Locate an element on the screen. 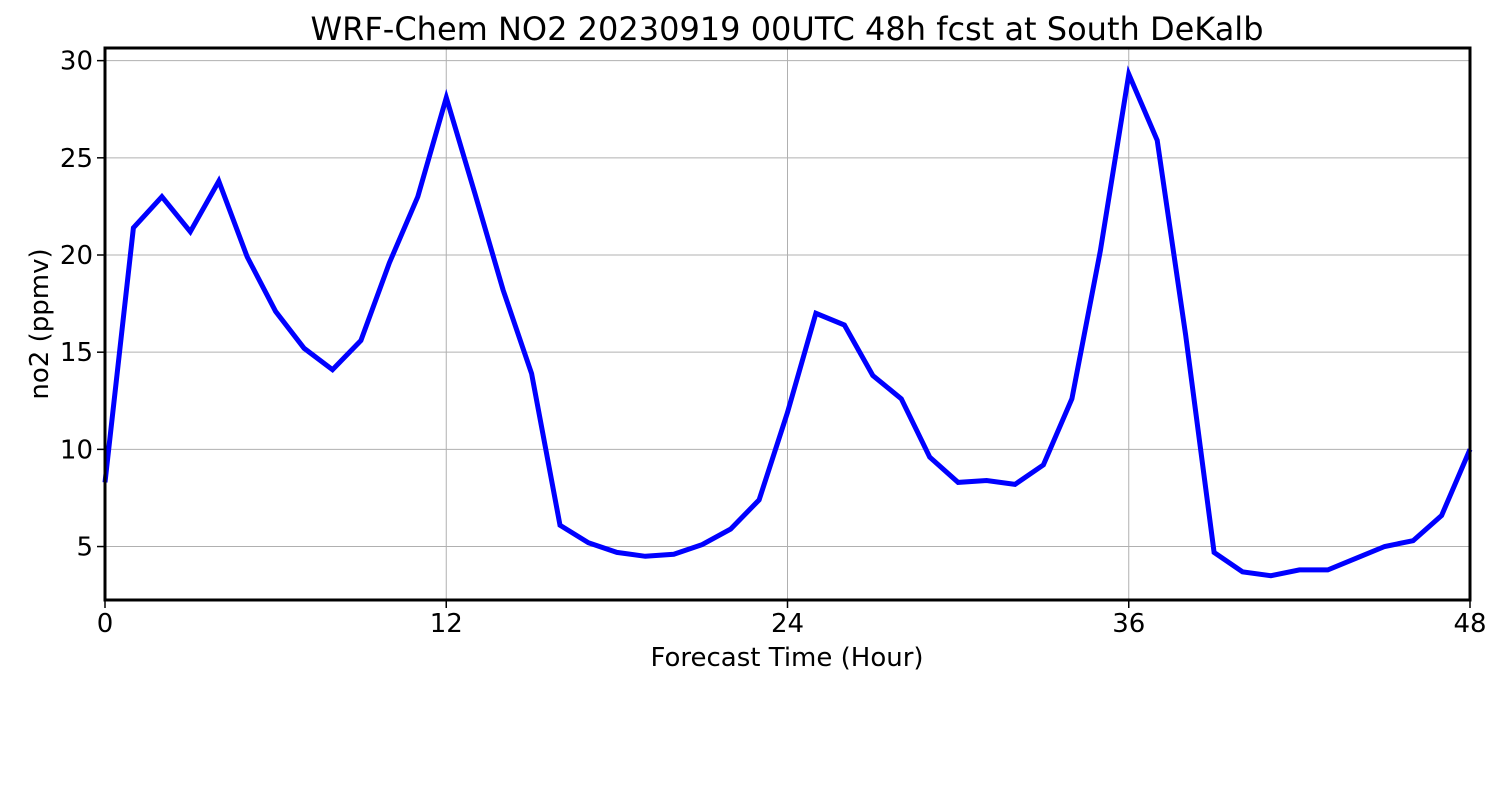 The width and height of the screenshot is (1500, 800). x-tick-label: 0 is located at coordinates (105, 624).